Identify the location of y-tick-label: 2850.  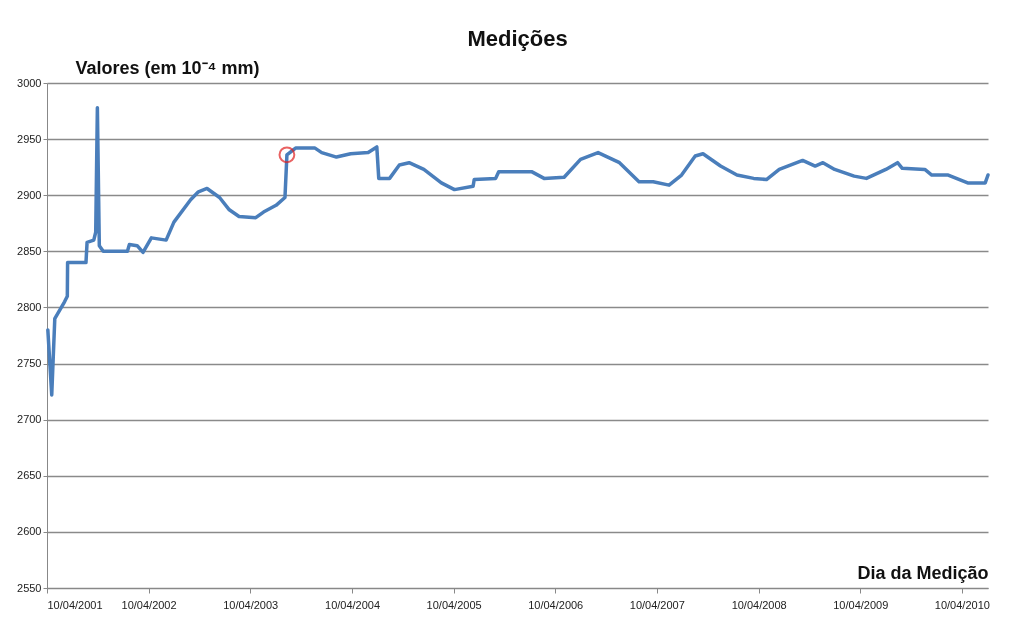
(29, 250).